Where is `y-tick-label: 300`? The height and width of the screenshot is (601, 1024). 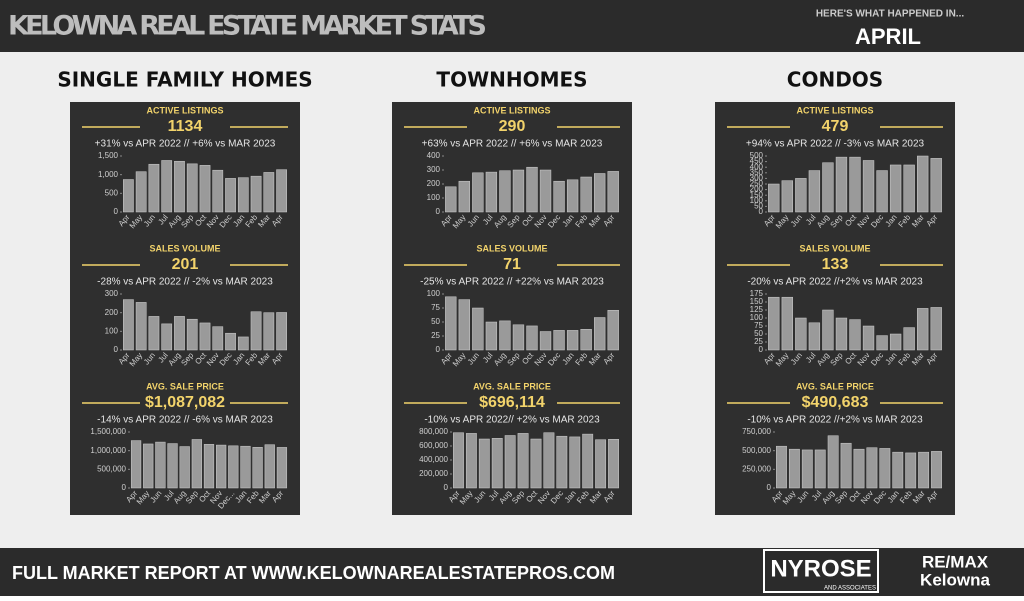
y-tick-label: 300 is located at coordinates (757, 178).